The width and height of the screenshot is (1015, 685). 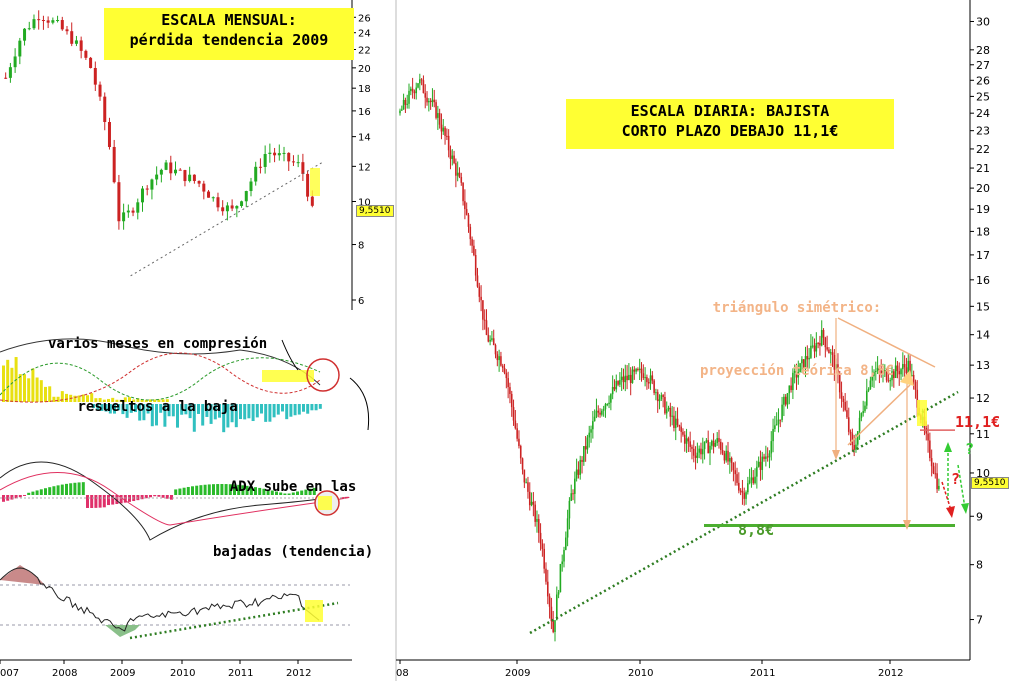 What do you see at coordinates (364, 69) in the screenshot?
I see `monthly-ytick-label: 20` at bounding box center [364, 69].